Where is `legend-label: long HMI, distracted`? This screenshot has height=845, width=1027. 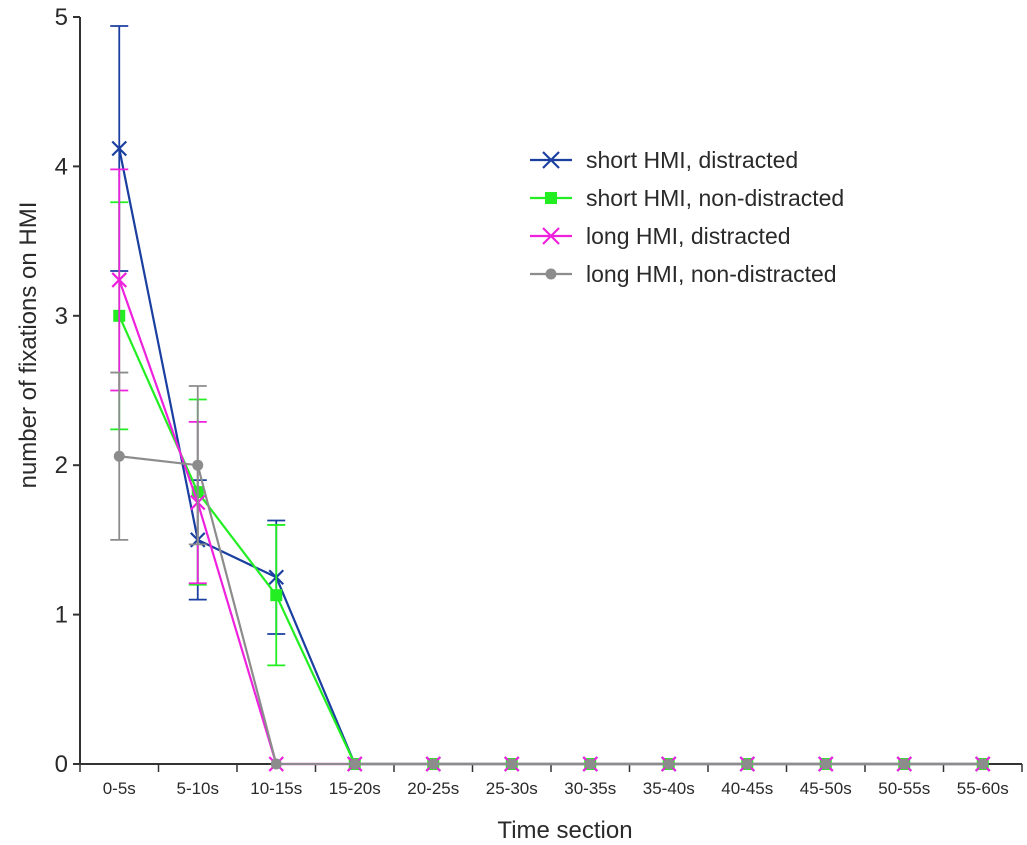 legend-label: long HMI, distracted is located at coordinates (688, 236).